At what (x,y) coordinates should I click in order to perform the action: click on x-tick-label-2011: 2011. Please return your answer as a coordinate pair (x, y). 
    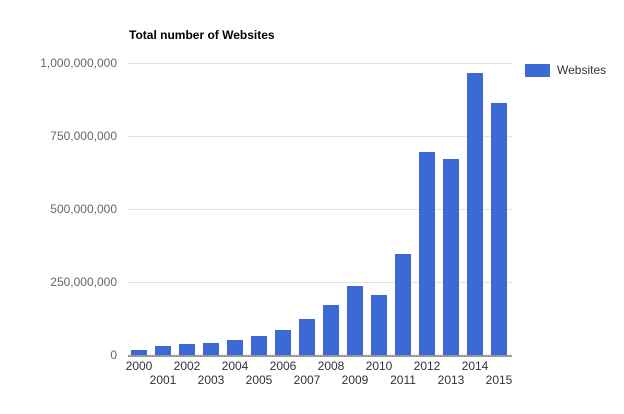
    Looking at the image, I should click on (403, 380).